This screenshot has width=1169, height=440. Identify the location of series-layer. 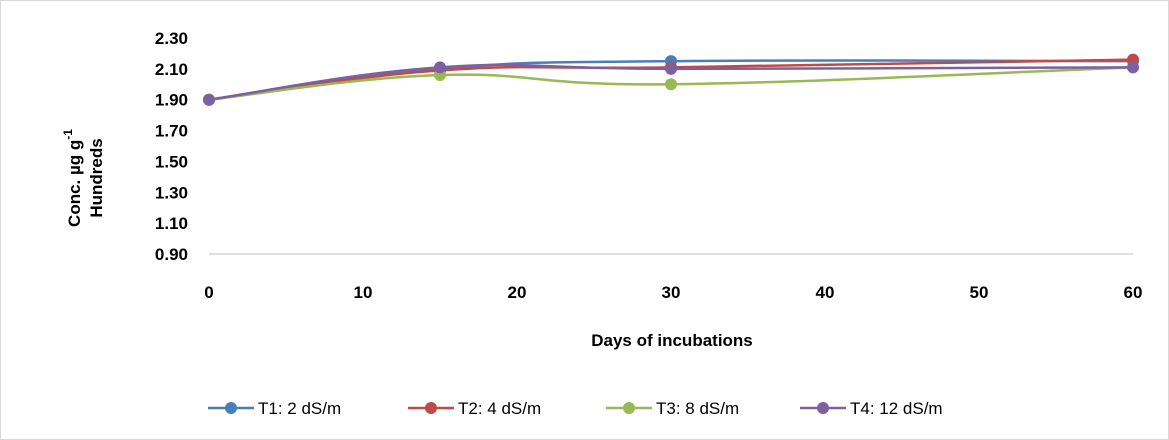
(671, 79).